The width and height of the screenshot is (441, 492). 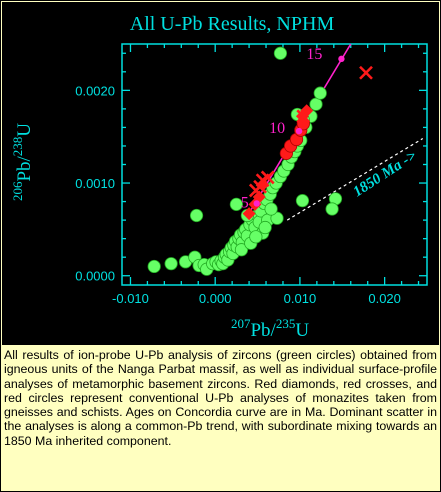 What do you see at coordinates (300, 298) in the screenshot?
I see `x-tick-label: 0.010` at bounding box center [300, 298].